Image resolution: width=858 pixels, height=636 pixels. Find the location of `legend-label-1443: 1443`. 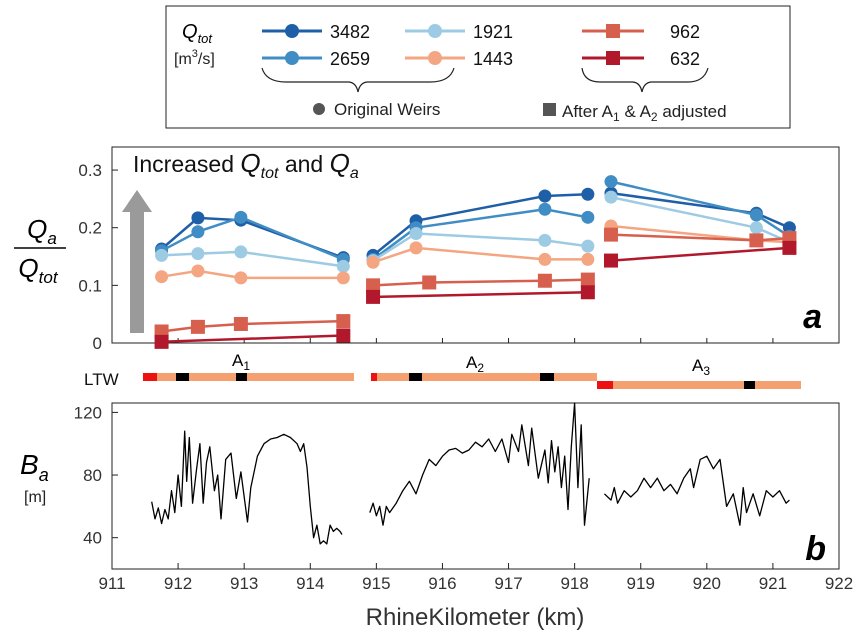

legend-label-1443: 1443 is located at coordinates (493, 59).